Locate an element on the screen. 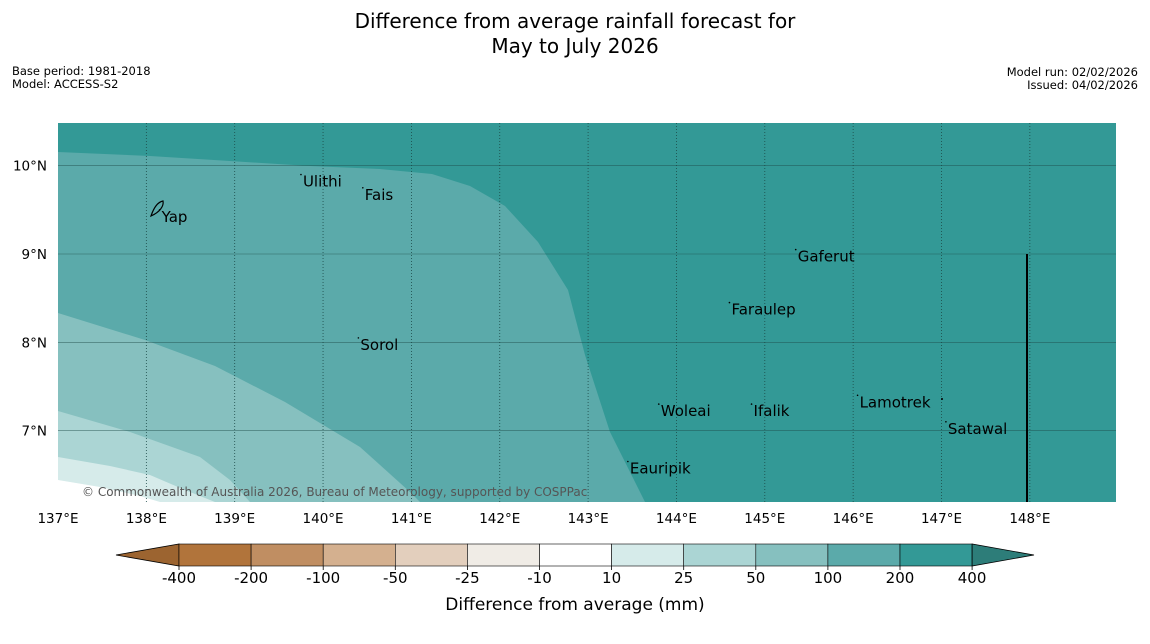 The height and width of the screenshot is (644, 1150). lon-tick-label: 145°E is located at coordinates (764, 519).